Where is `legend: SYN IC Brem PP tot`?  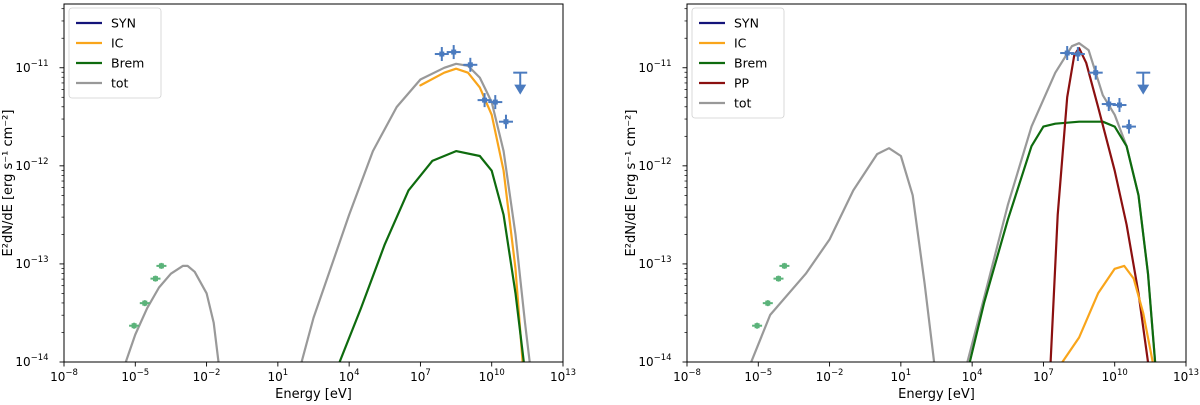
legend: SYN IC Brem PP tot is located at coordinates (738, 63).